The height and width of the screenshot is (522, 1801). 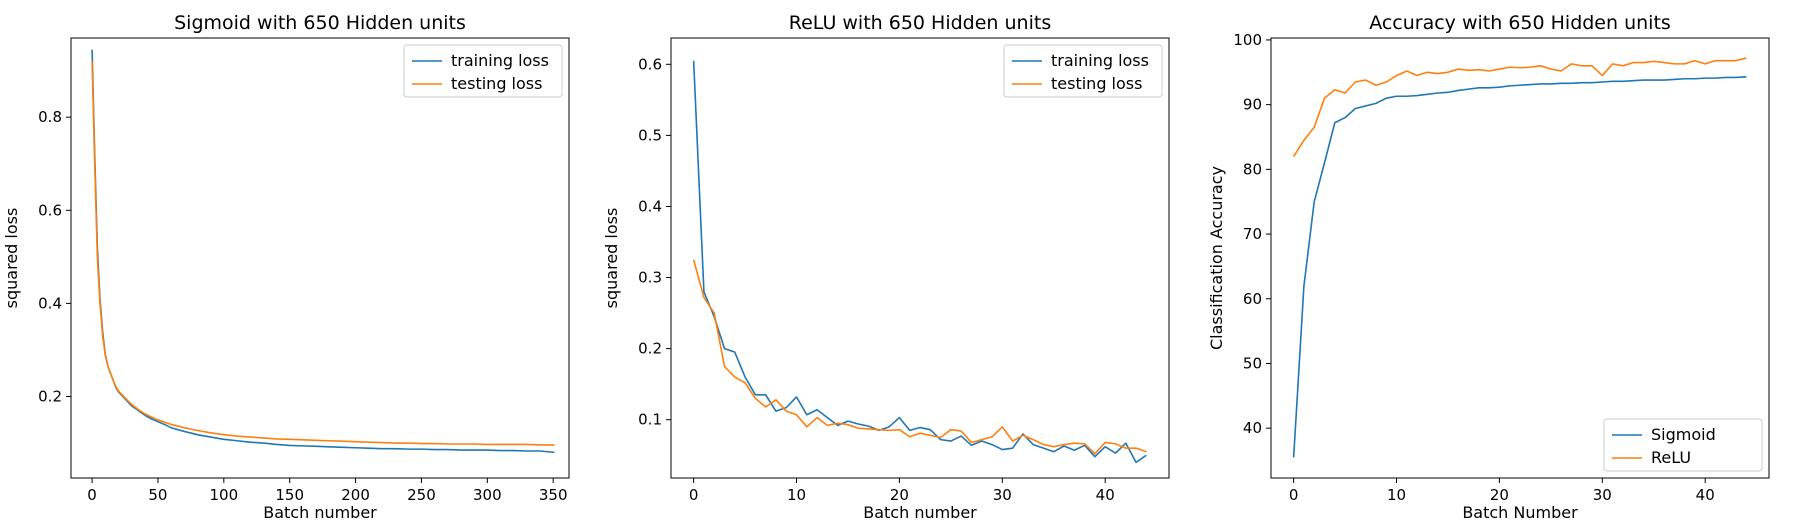 I want to click on legend-entry: ReLU, so click(x=1671, y=457).